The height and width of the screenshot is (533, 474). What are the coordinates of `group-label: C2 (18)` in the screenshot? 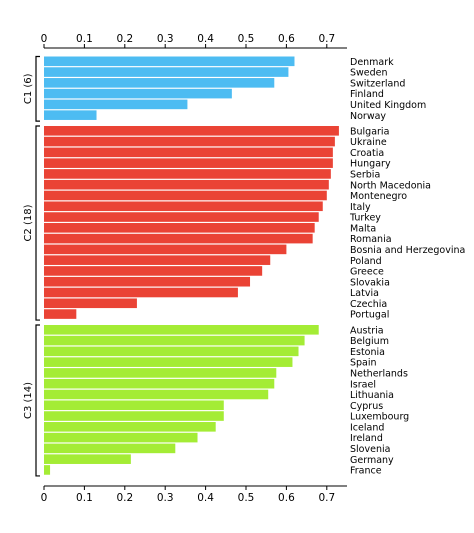 It's located at (28, 222).